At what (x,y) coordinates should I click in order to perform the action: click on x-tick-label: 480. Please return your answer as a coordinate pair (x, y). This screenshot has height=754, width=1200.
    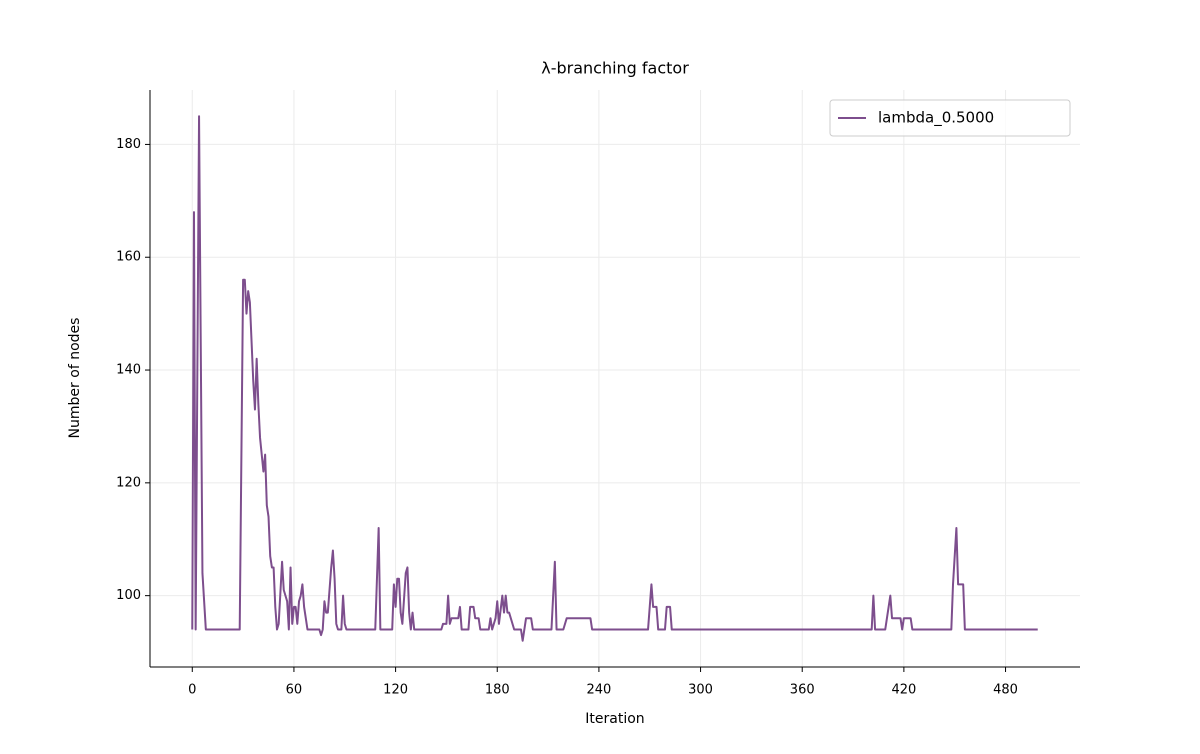
    Looking at the image, I should click on (1005, 690).